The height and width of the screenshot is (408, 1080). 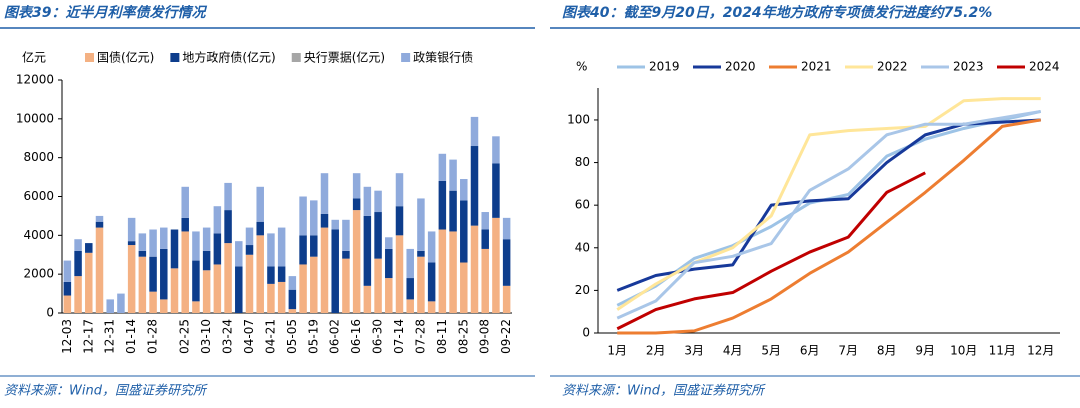 What do you see at coordinates (582, 162) in the screenshot?
I see `y-tick-label: 80` at bounding box center [582, 162].